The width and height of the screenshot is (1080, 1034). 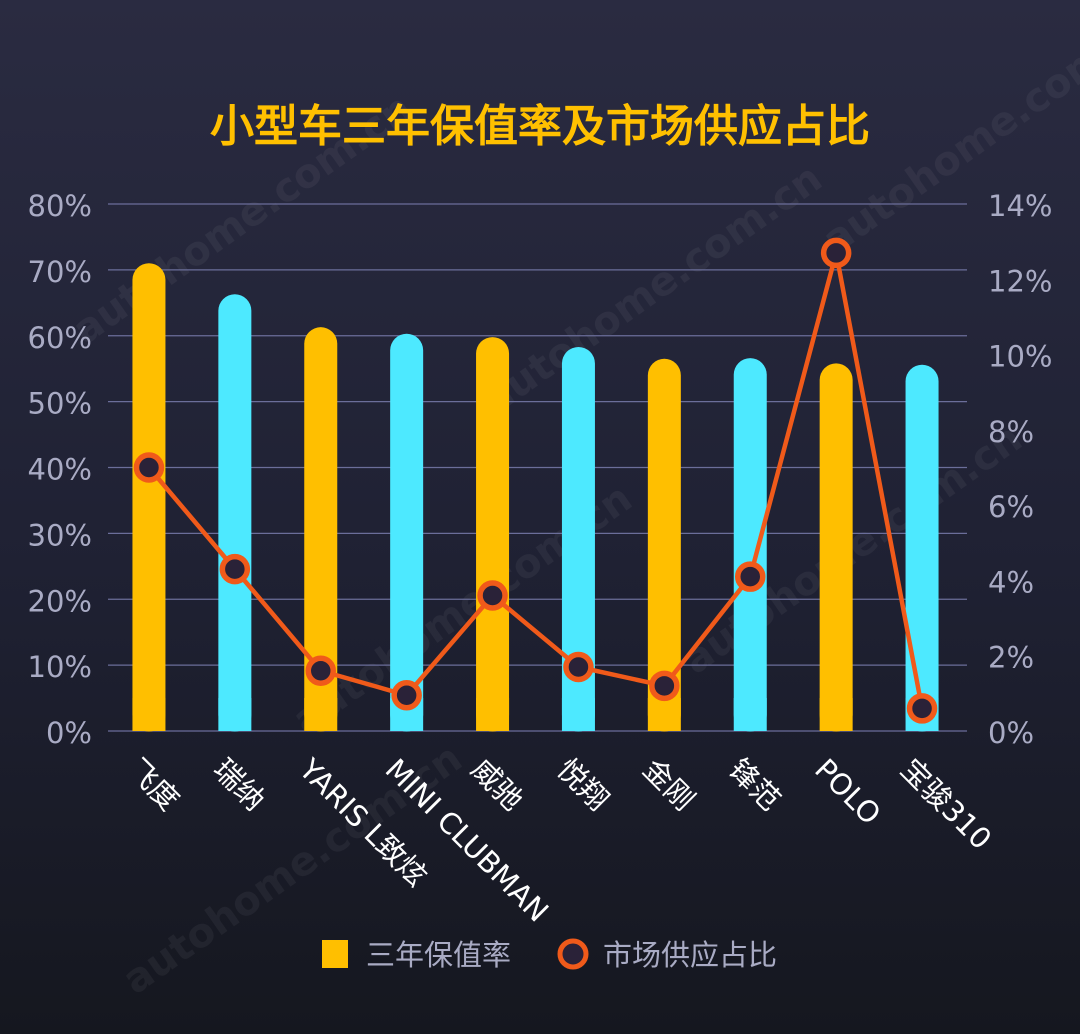 I want to click on category-label: 金刚, so click(x=668, y=784).